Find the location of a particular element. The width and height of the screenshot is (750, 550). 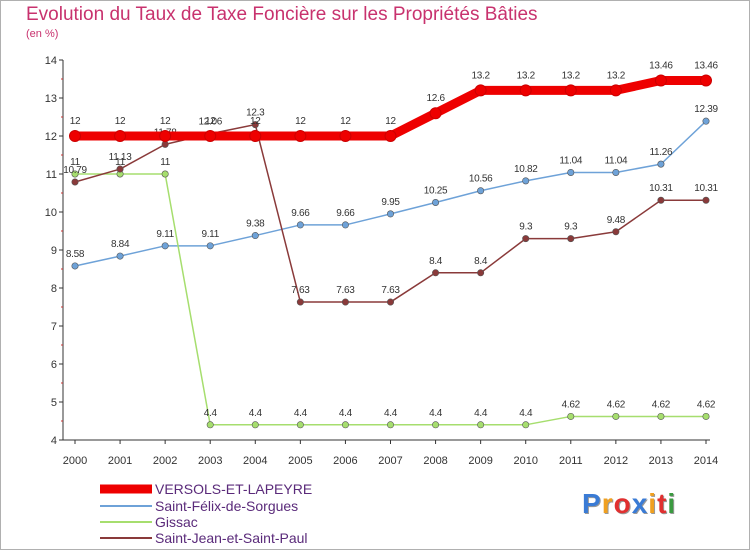

data-label: 9.66 is located at coordinates (300, 213).